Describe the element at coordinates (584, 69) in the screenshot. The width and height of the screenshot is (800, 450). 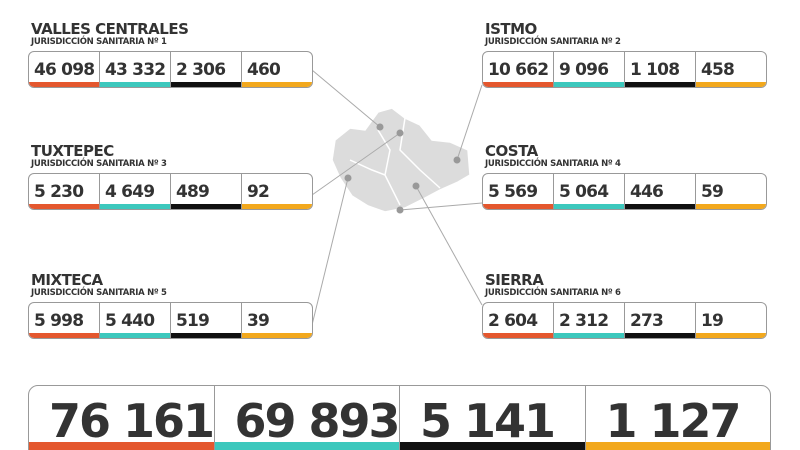
I see `value: 9 096` at that location.